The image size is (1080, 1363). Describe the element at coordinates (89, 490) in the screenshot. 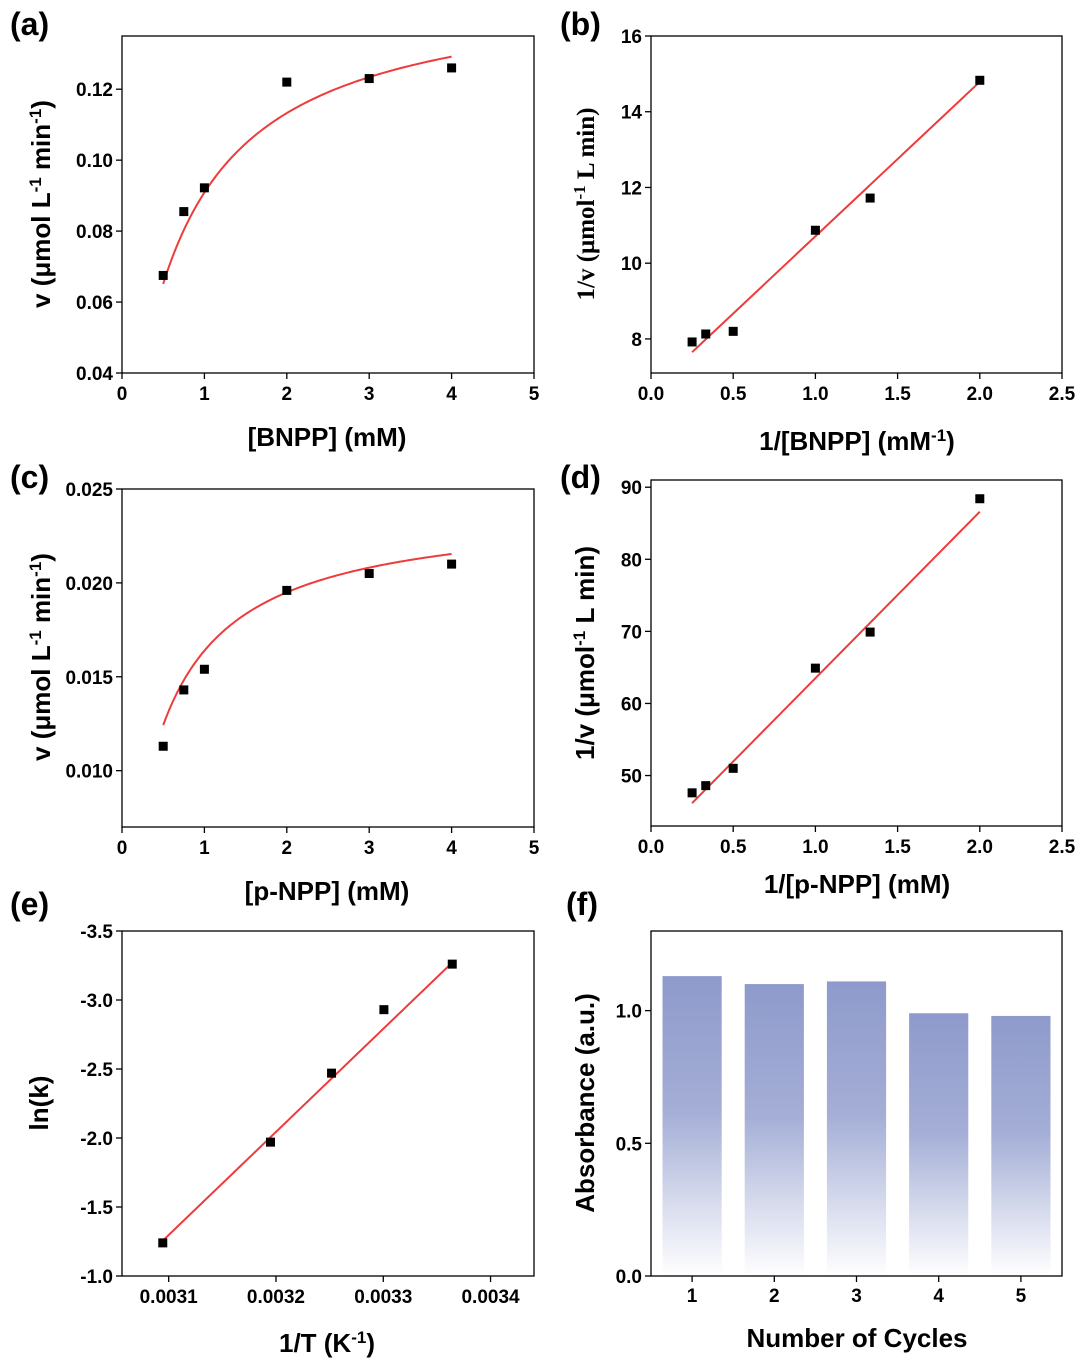

I see `y-tick-label: 0.025` at that location.